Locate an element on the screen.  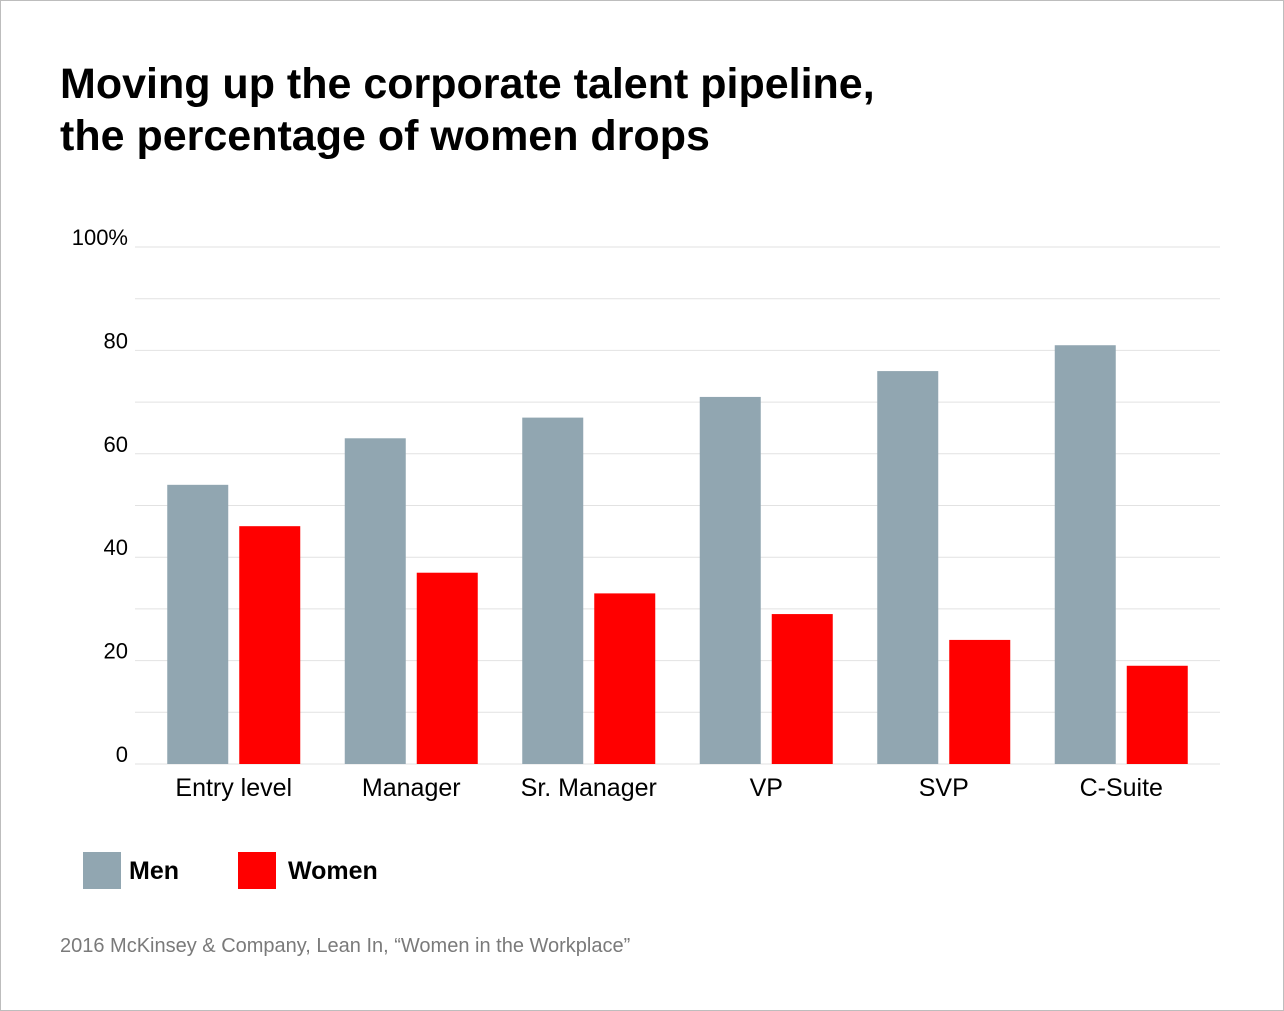
legend-label-women: Women is located at coordinates (333, 871).